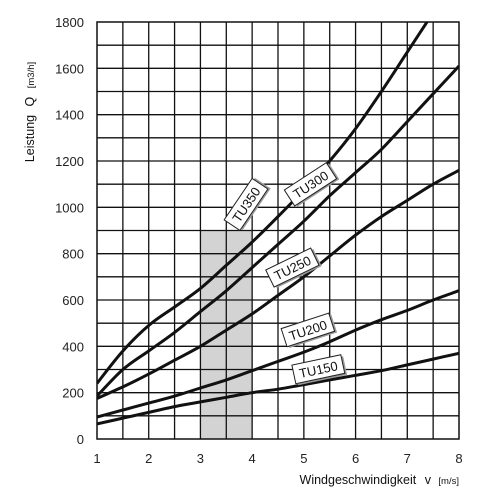  Describe the element at coordinates (148, 458) in the screenshot. I see `x-tick-label: 2` at that location.